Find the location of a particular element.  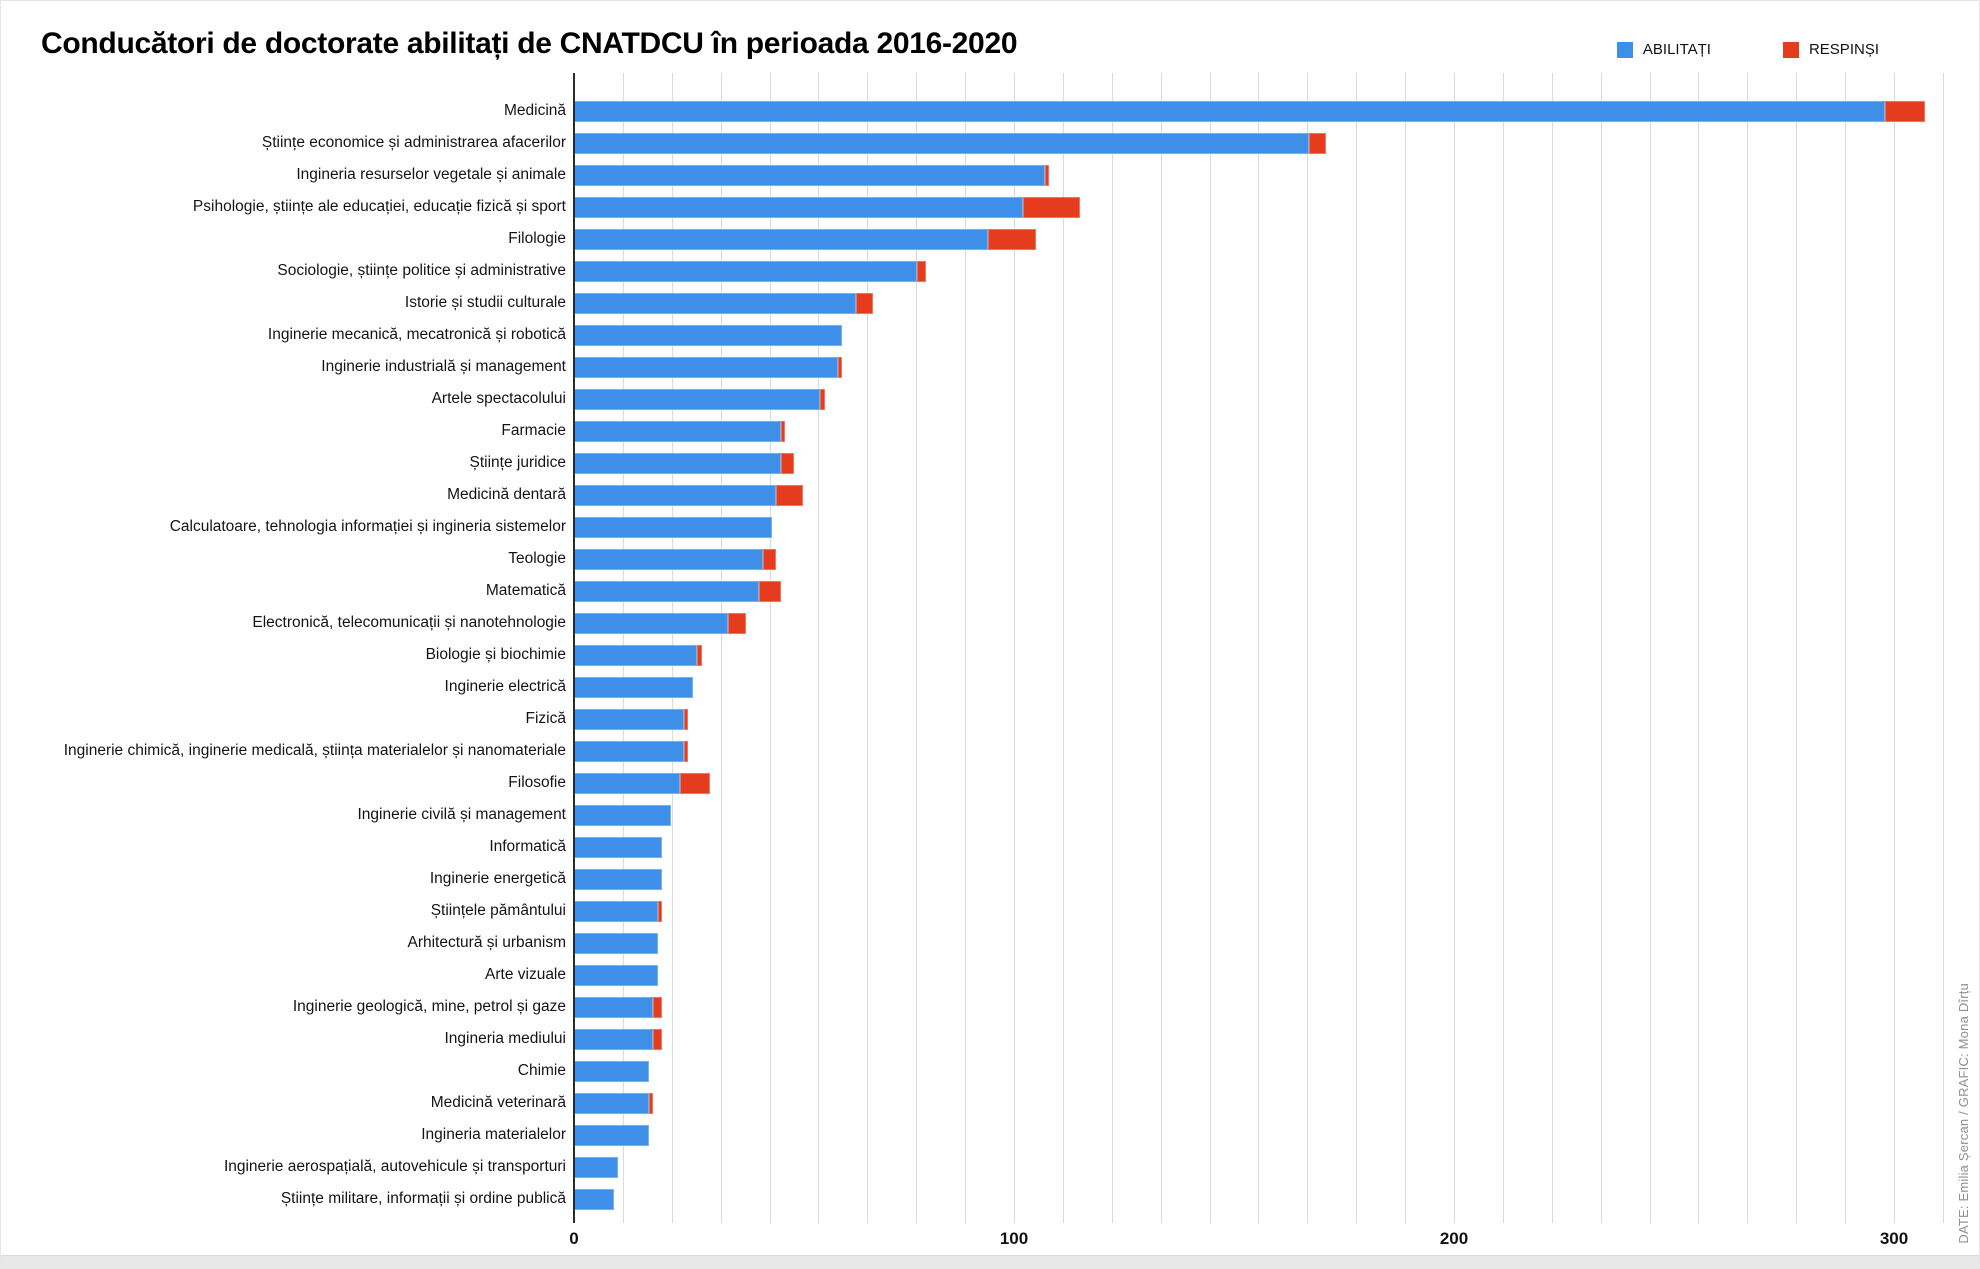

category-label: Fizică is located at coordinates (545, 718).